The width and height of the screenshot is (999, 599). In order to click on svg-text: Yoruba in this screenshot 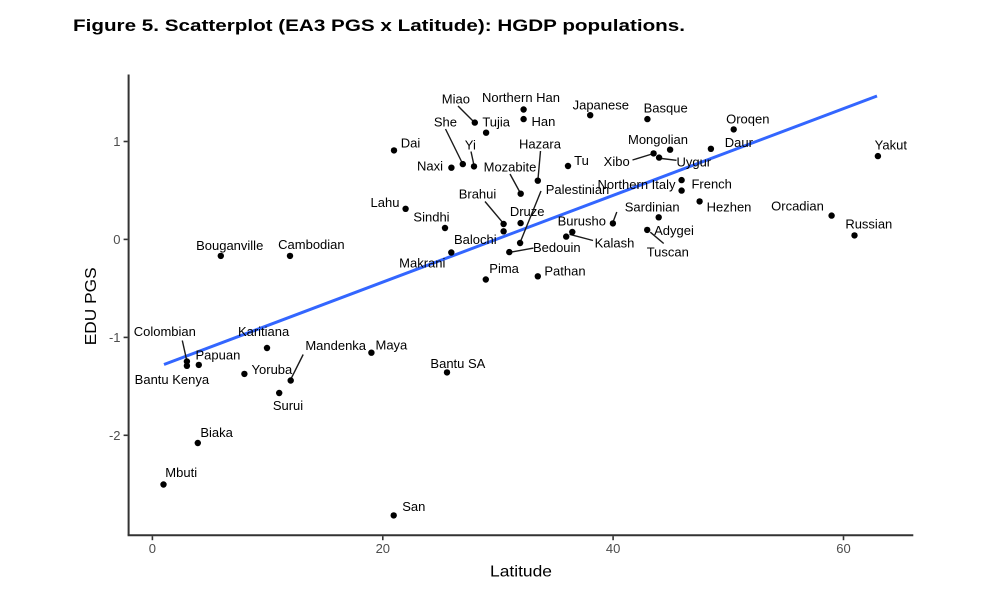, I will do `click(272, 369)`.